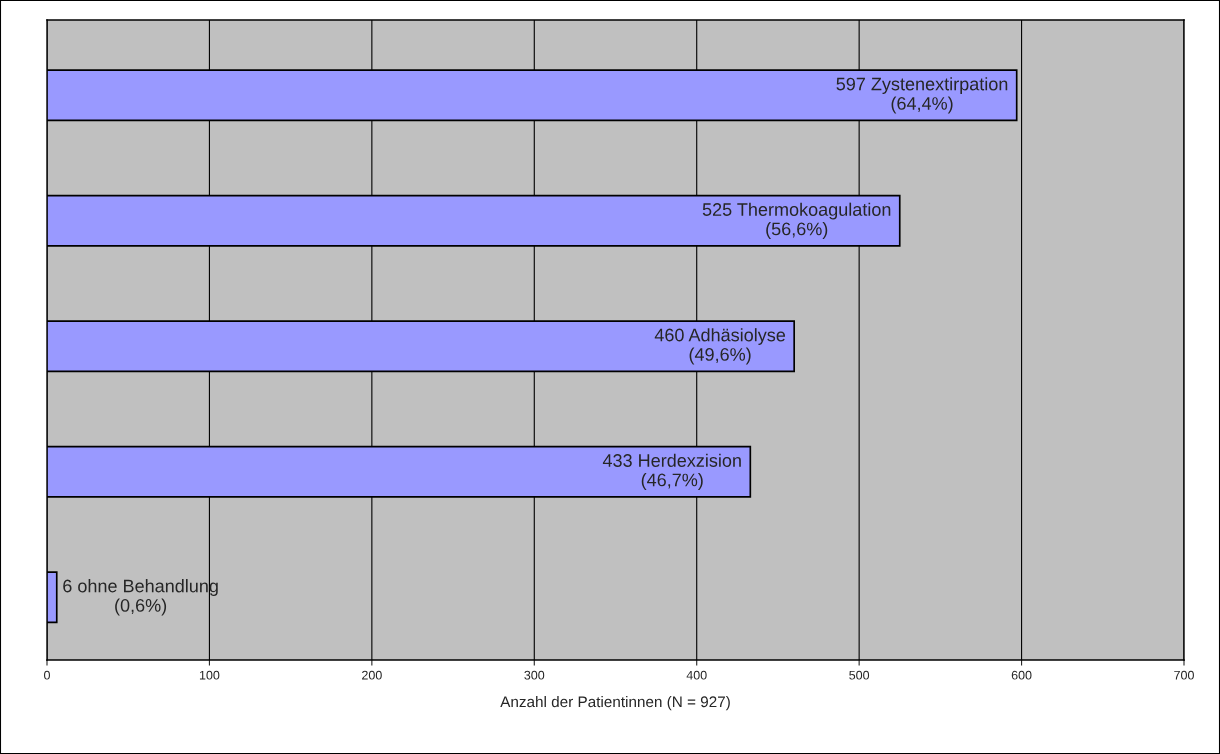 This screenshot has width=1220, height=754. Describe the element at coordinates (615, 703) in the screenshot. I see `x-axis-title: Anzahl der Patientinnen (N = 927)` at that location.